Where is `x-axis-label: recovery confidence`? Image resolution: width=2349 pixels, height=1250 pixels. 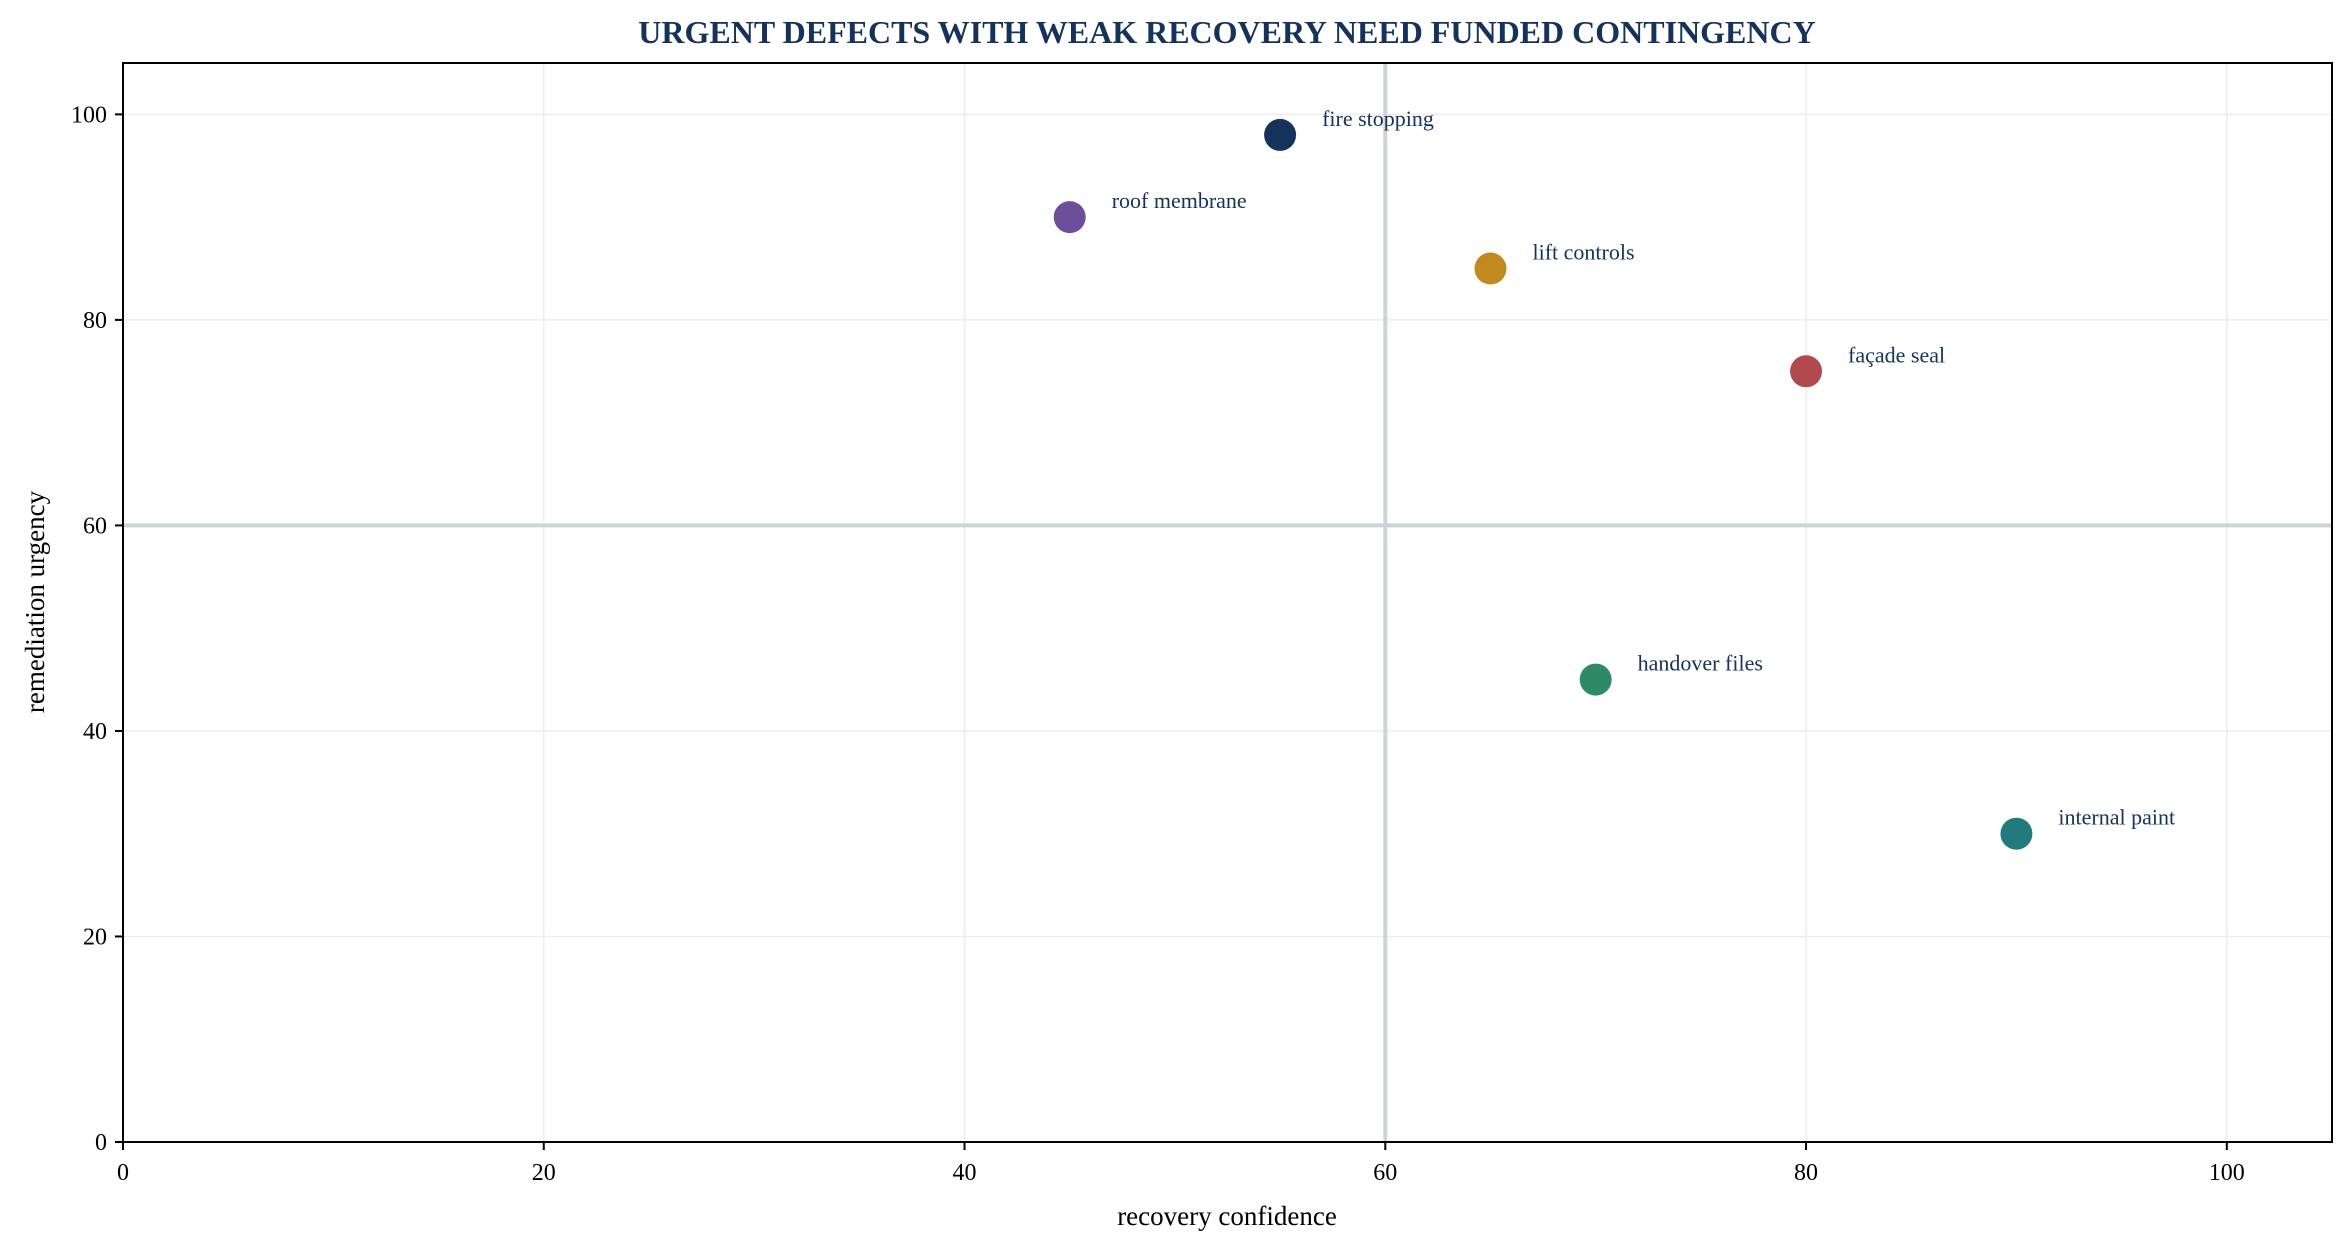 x-axis-label: recovery confidence is located at coordinates (1227, 1216).